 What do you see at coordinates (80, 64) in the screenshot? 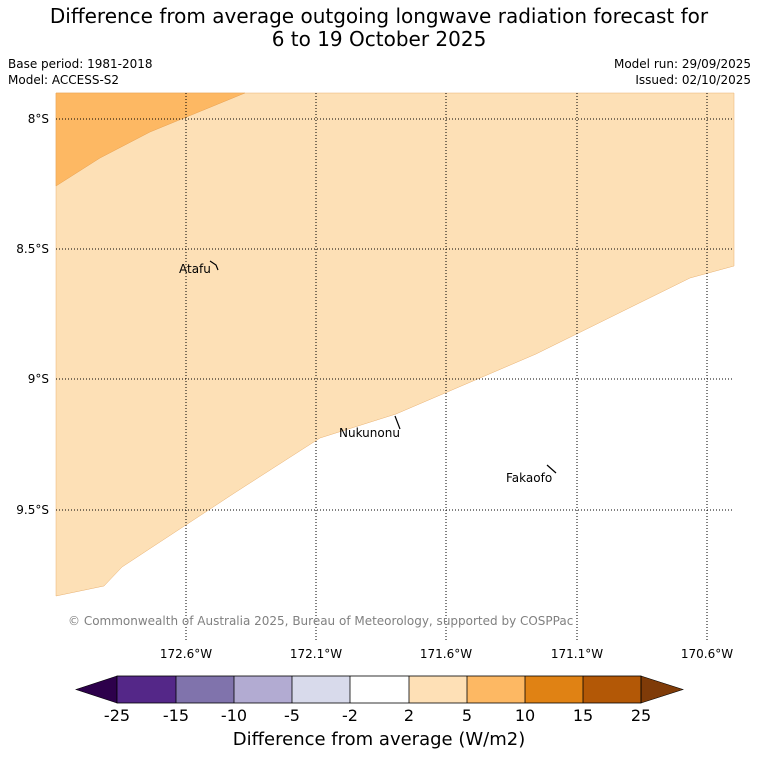
I see `base-period: Base period: 1981-2018` at bounding box center [80, 64].